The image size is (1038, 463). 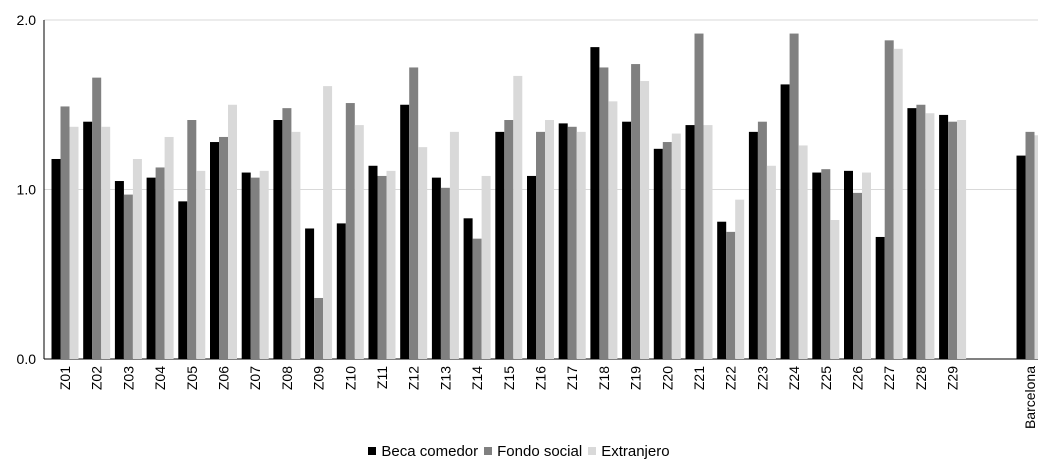 I want to click on legend: Beca comedor Fondo social Extranjero, so click(x=519, y=451).